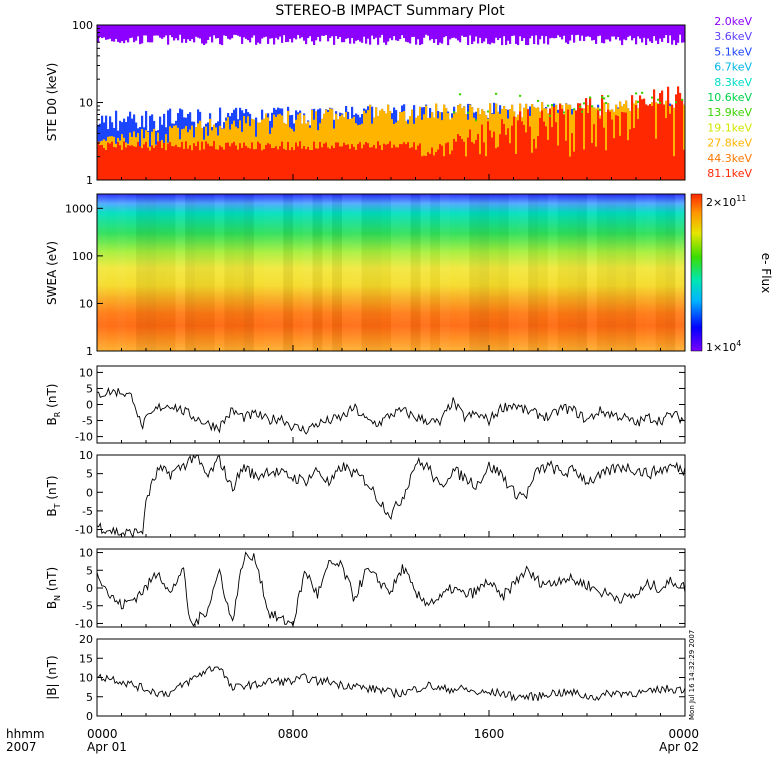 The width and height of the screenshot is (780, 780). Describe the element at coordinates (390, 11) in the screenshot. I see `chart-title: STEREO-B IMPACT Summary Plot` at that location.